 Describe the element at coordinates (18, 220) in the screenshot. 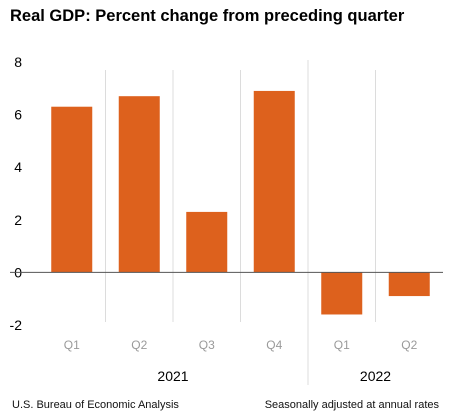

I see `y-tick-label: 2` at that location.